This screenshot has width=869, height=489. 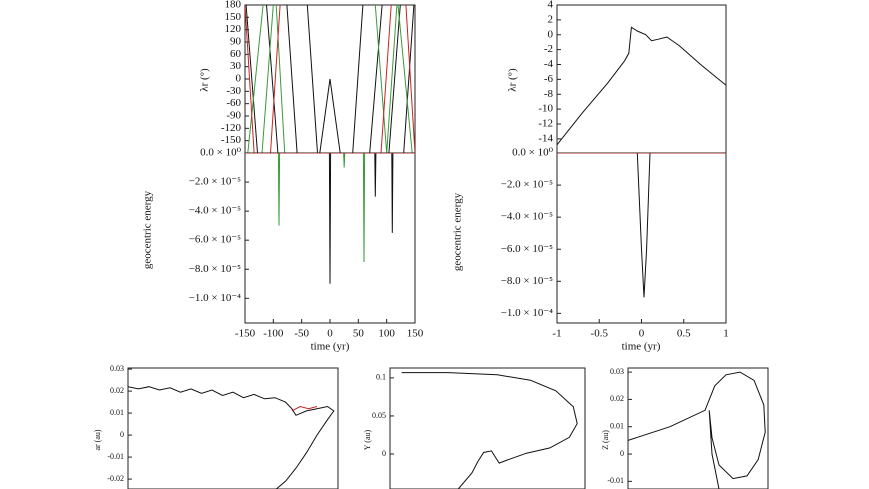 I want to click on y-tick-label: 150, so click(x=233, y=17).